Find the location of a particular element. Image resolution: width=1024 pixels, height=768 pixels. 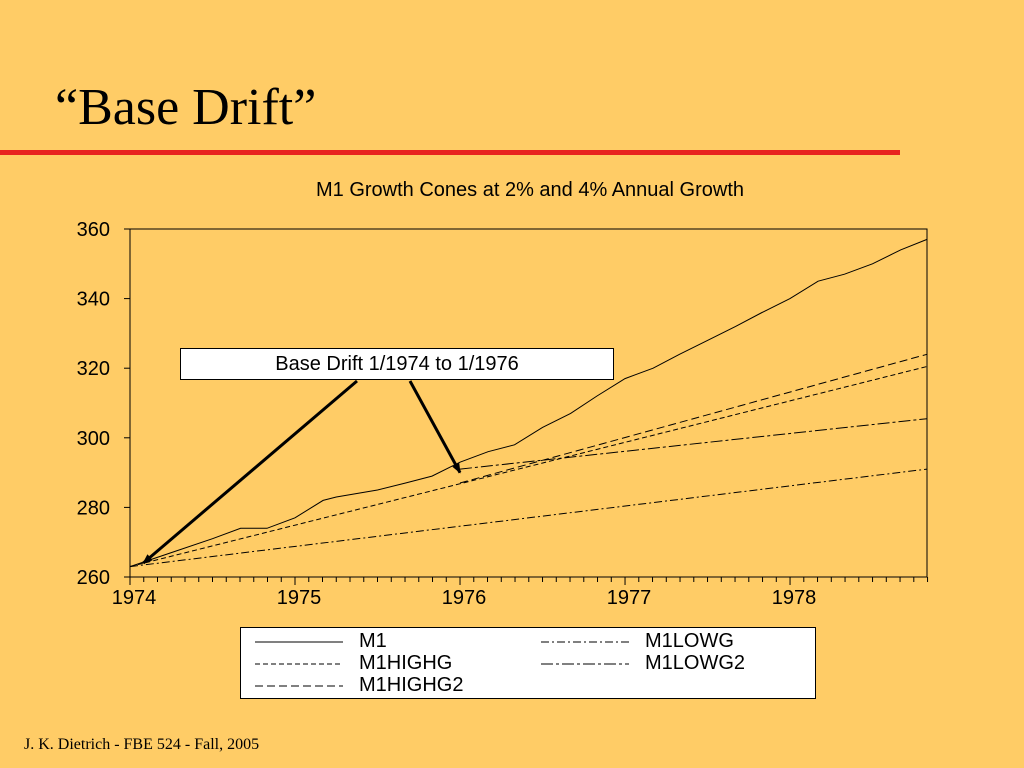

callout-arrows is located at coordinates (302, 472).